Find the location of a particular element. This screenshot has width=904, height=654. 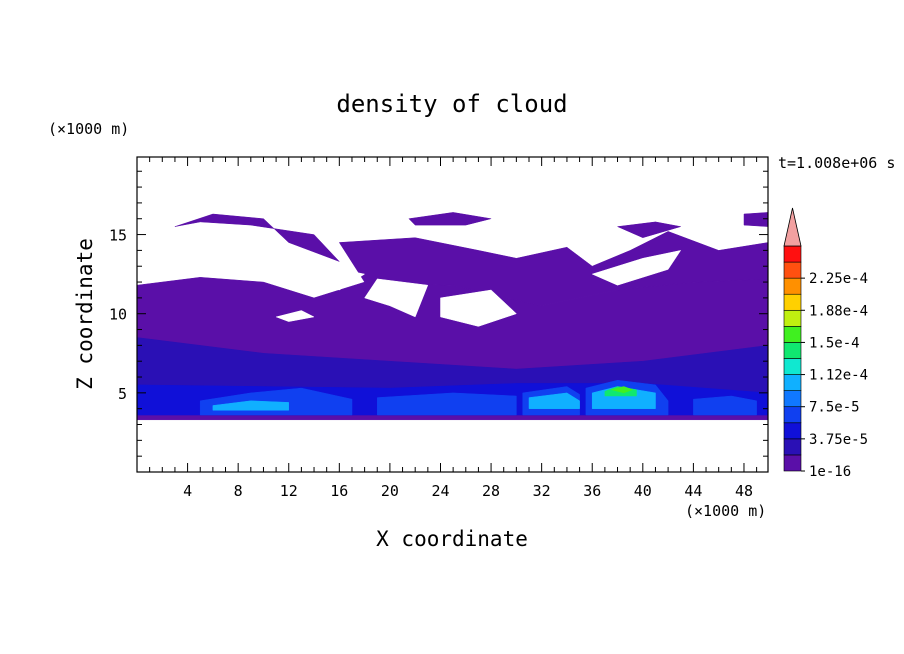

colorbar-label: 1.88e-4 is located at coordinates (838, 311).